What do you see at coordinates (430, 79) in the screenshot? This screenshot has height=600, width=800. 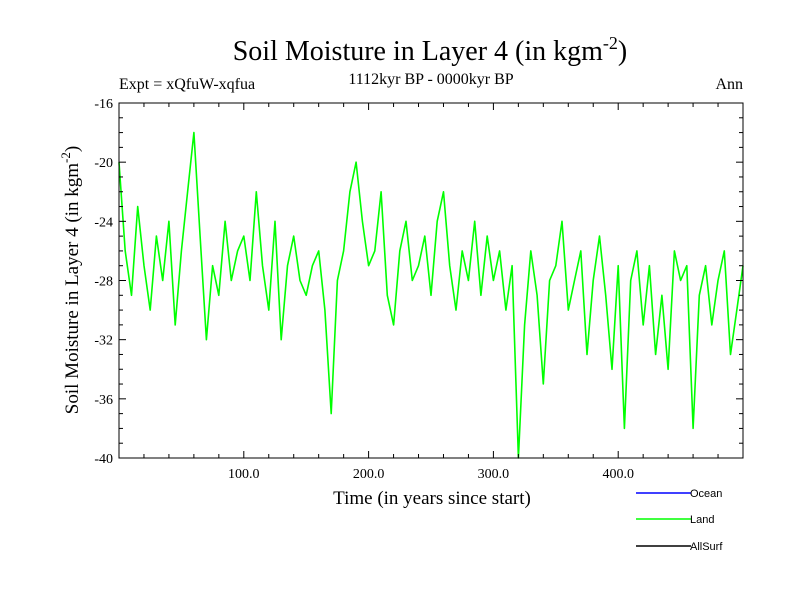 I see `time-range-label: 1112kyr BP - 0000kyr BP` at bounding box center [430, 79].